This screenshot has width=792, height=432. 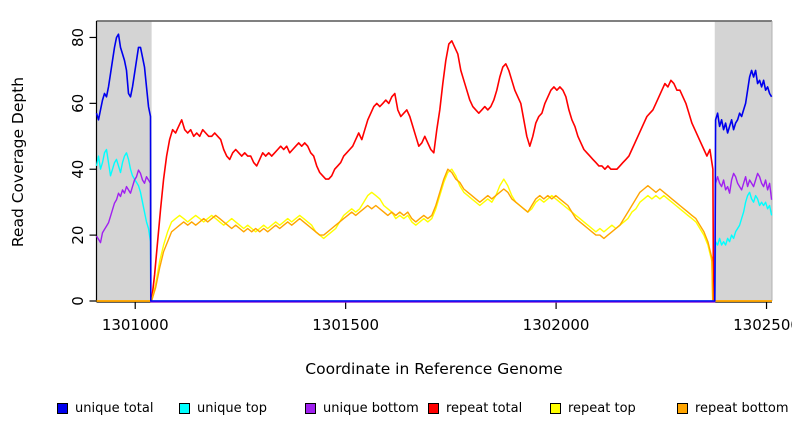 What do you see at coordinates (78, 301) in the screenshot?
I see `y-tick-label: 0` at bounding box center [78, 301].